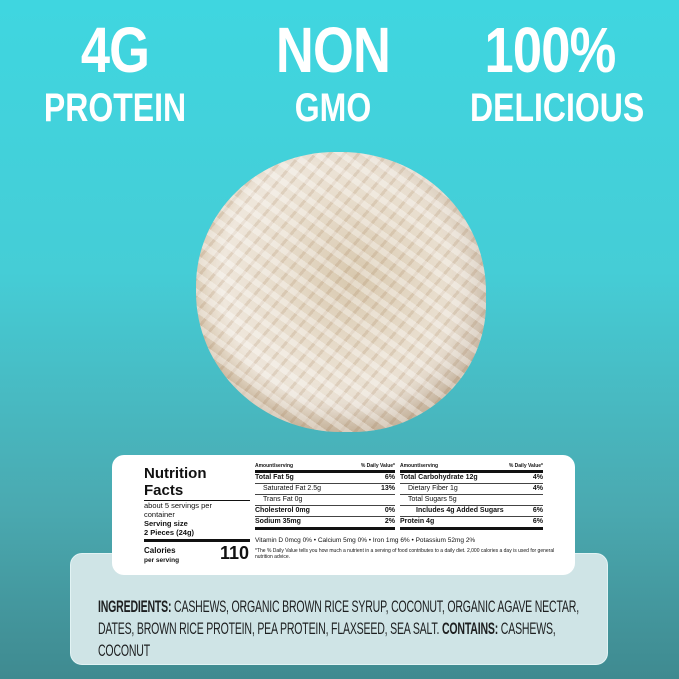 This screenshot has height=679, width=679. Describe the element at coordinates (471, 500) in the screenshot. I see `nutrient-row: Total Sugars 5g` at that location.